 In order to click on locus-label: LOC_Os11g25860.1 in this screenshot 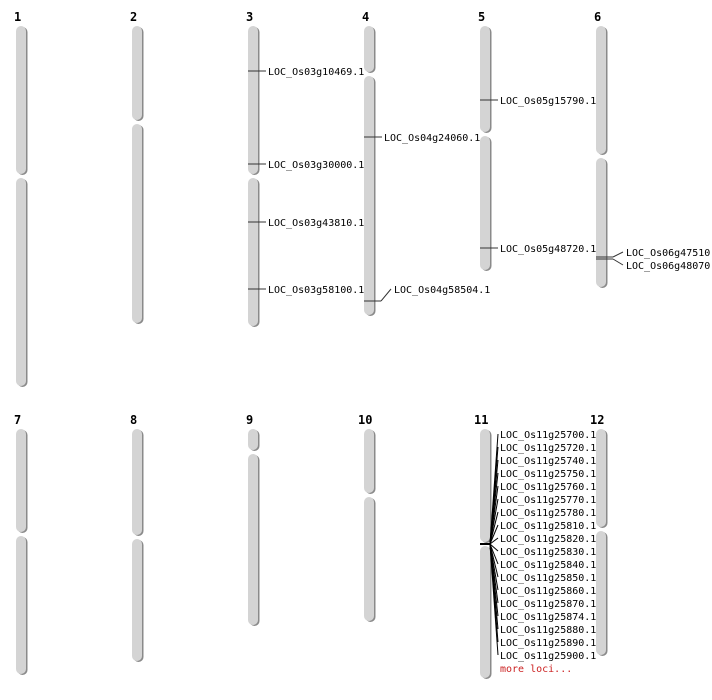, I will do `click(548, 591)`.